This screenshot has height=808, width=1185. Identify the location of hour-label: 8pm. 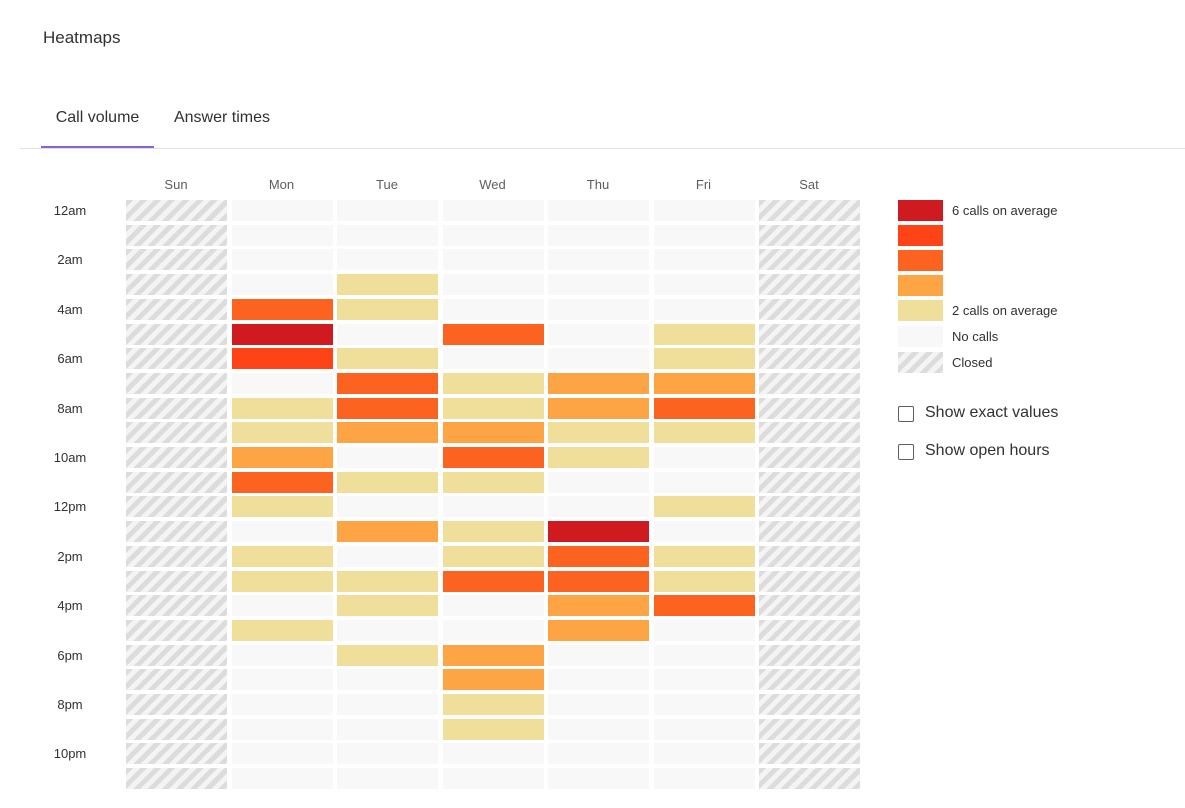
(70, 704).